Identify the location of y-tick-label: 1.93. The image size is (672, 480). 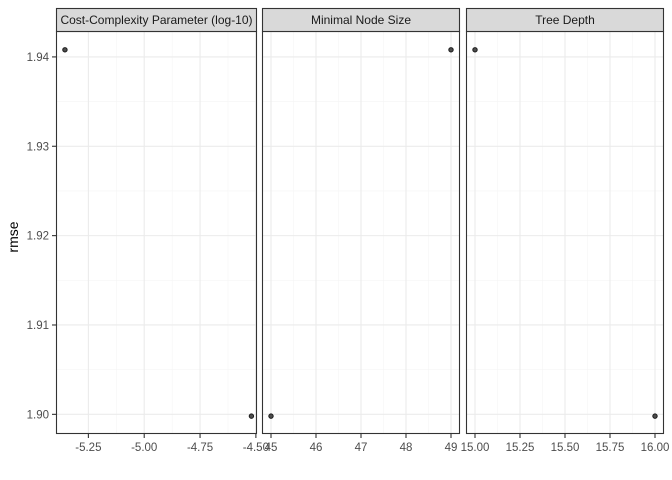
(38, 147).